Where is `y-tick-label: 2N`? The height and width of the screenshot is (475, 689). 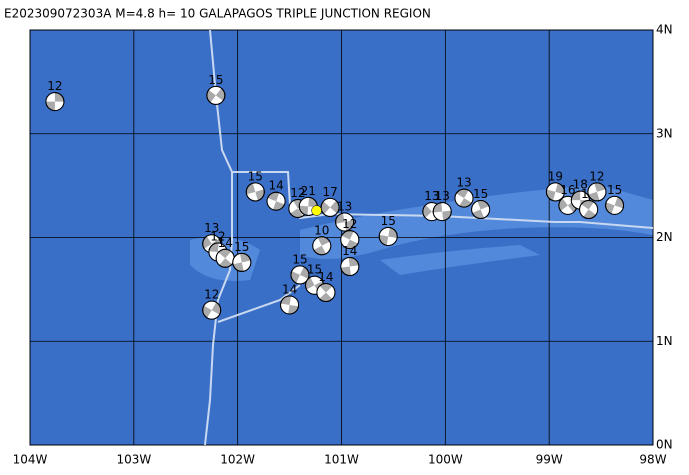 y-tick-label: 2N is located at coordinates (664, 237).